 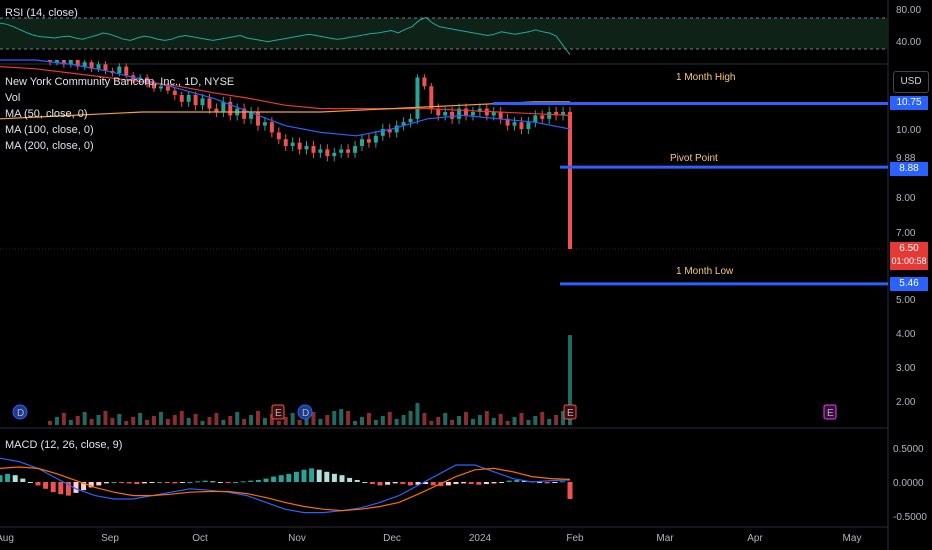 What do you see at coordinates (297, 538) in the screenshot?
I see `time-label-nov: Nov` at bounding box center [297, 538].